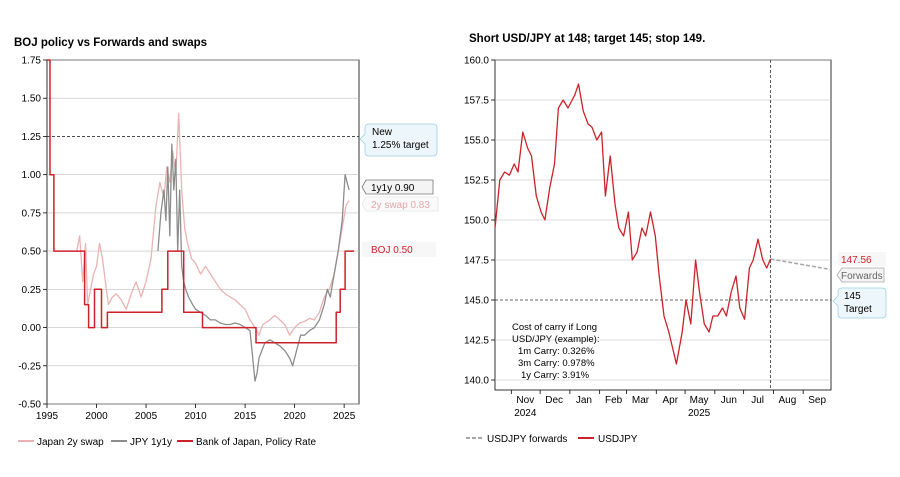  Describe the element at coordinates (32, 290) in the screenshot. I see `left-y-tick-label: 0.25` at that location.